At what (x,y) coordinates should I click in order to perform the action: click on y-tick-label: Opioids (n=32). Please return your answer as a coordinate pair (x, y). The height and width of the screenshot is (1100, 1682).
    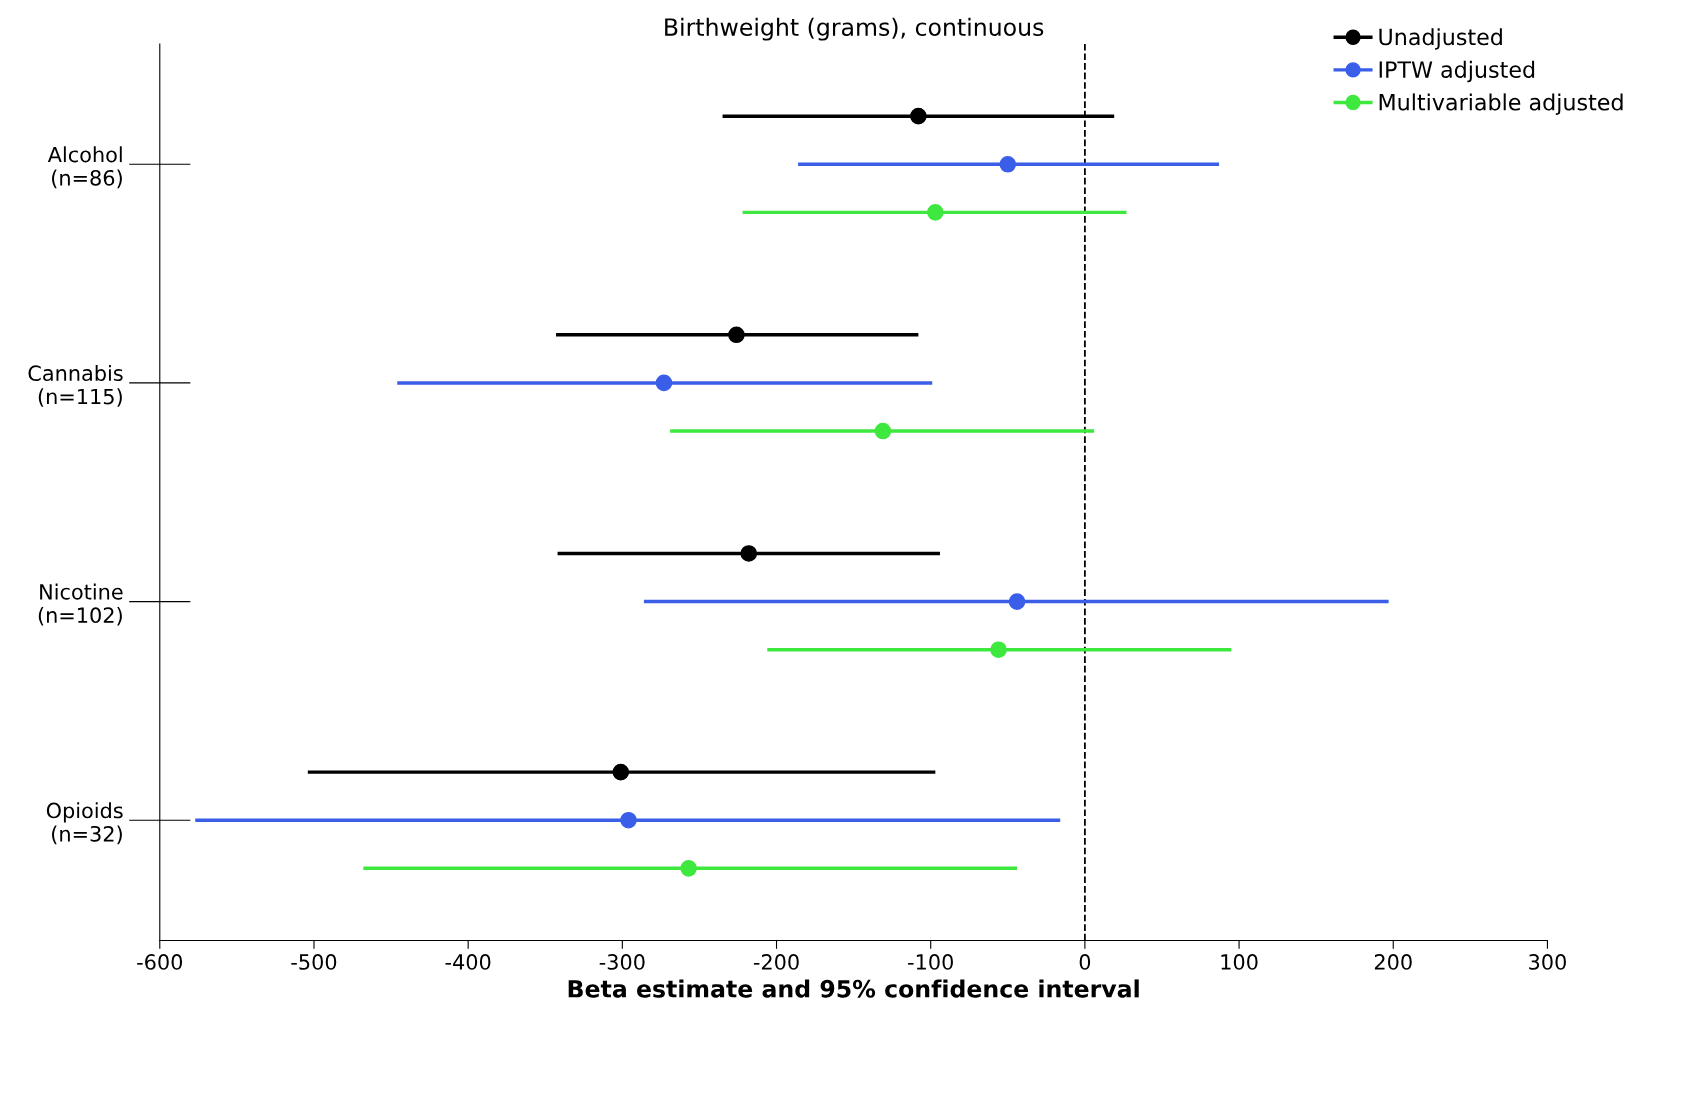
    Looking at the image, I should click on (84, 823).